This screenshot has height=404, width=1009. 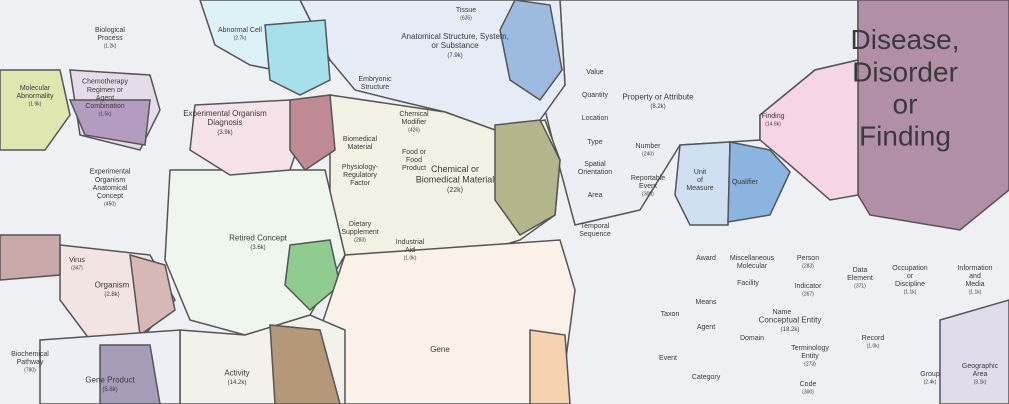 I want to click on cell-label: Quantity, so click(x=595, y=95).